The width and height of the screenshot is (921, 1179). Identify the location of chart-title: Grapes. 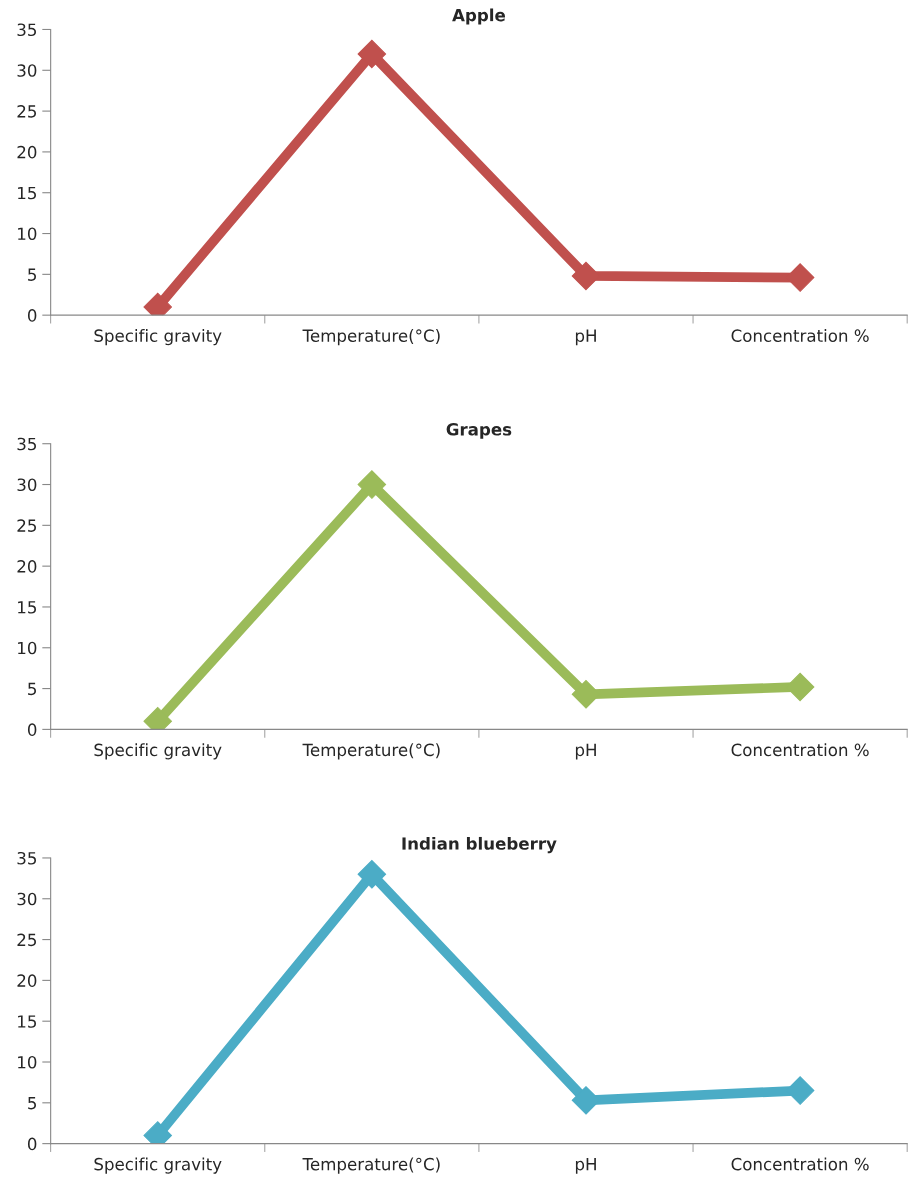
(479, 431).